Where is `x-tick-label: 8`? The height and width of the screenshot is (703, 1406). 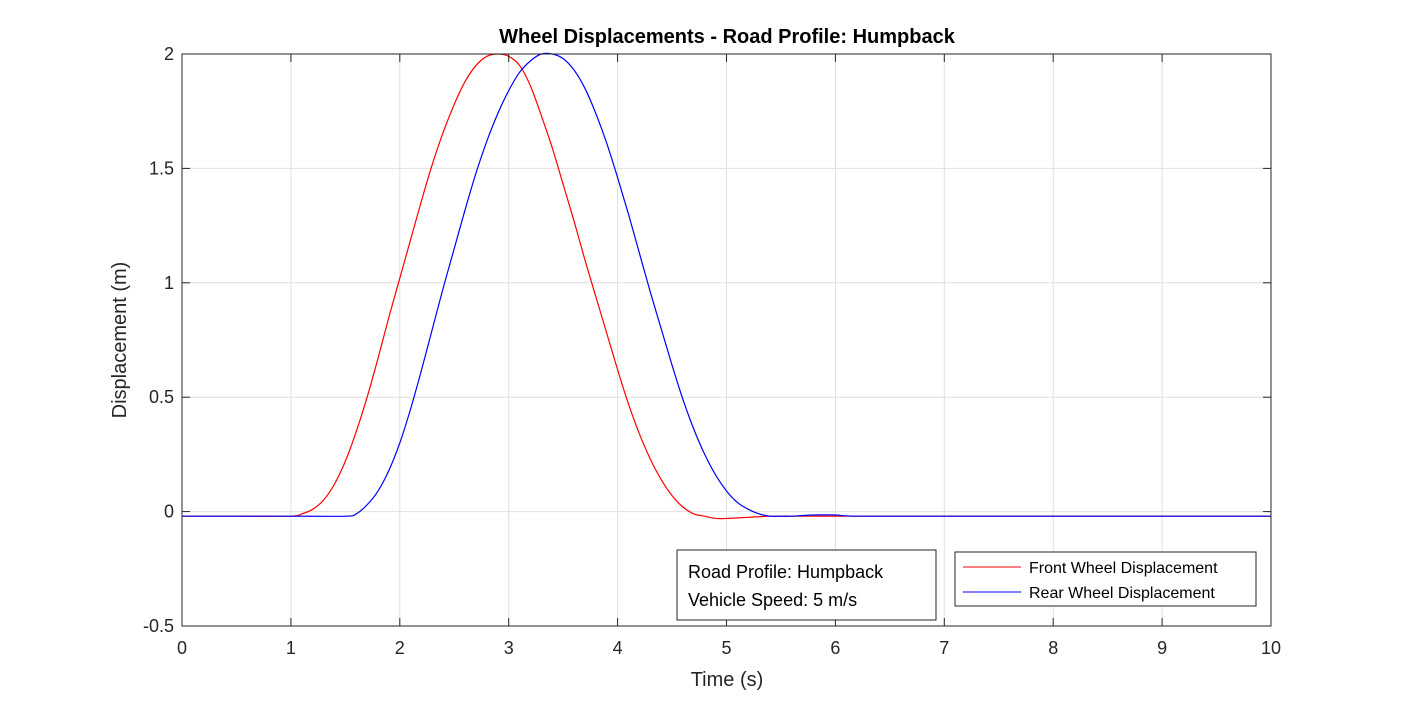 x-tick-label: 8 is located at coordinates (1053, 648).